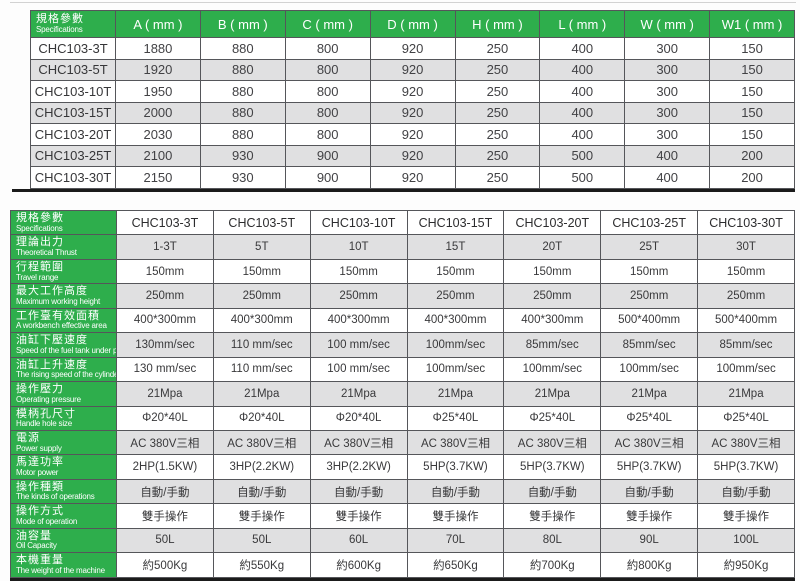  Describe the element at coordinates (752, 177) in the screenshot. I see `value-cell: 200` at that location.